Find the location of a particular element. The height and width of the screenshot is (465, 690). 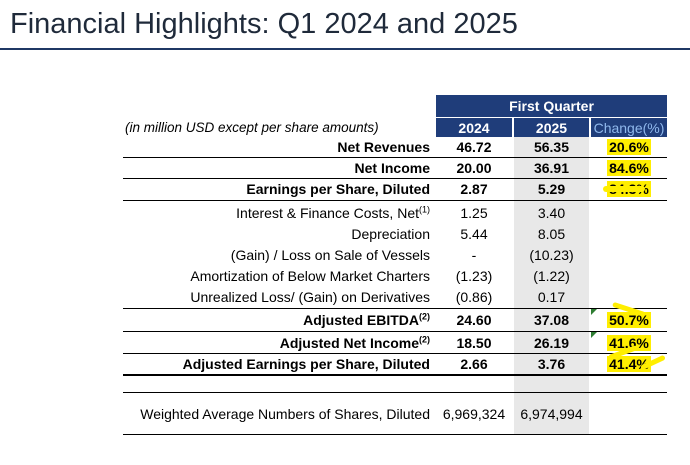

value-2025: (10.23) is located at coordinates (551, 255).